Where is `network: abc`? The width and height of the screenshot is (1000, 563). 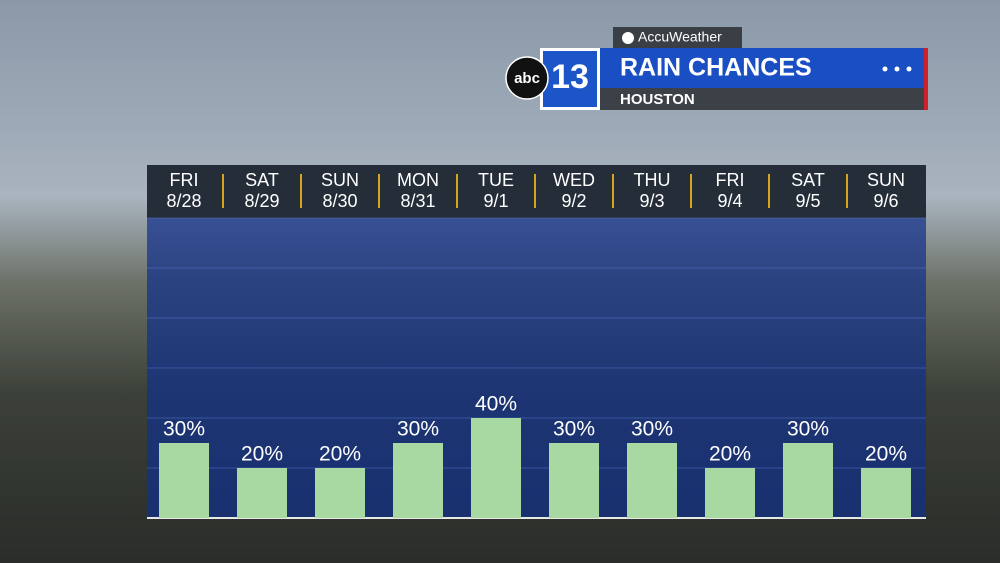
network: abc is located at coordinates (527, 78).